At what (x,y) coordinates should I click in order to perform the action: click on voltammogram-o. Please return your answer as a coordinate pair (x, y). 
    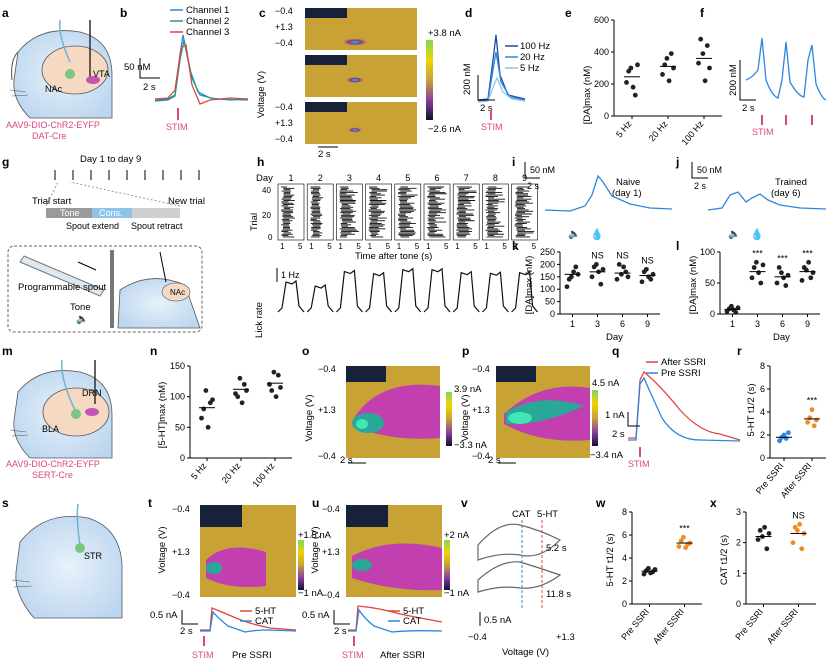
    Looking at the image, I should click on (393, 412).